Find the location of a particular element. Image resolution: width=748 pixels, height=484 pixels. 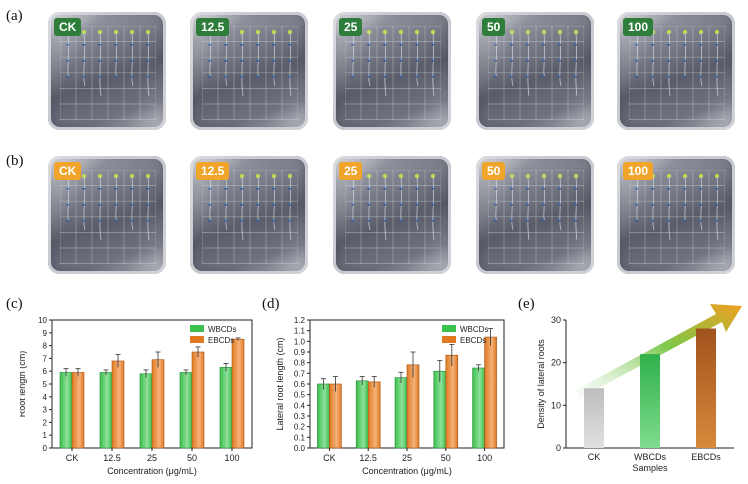

y-tick-label: 0.8 is located at coordinates (300, 363).